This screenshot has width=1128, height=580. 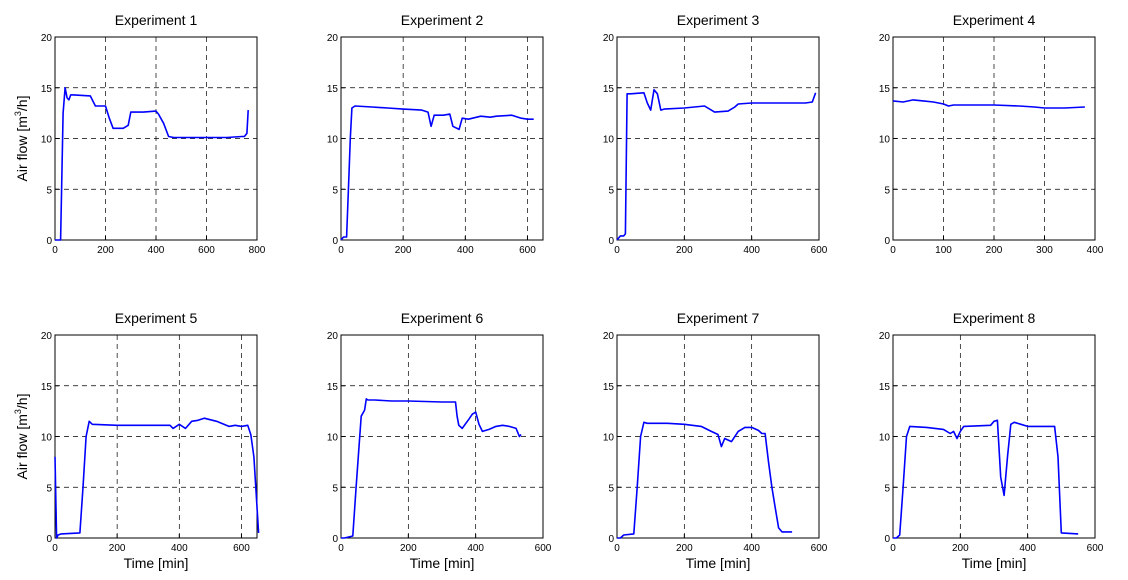 I want to click on chart-panel-2: 0 200 400 600 0 5 10 15 20 Experiment 2, so click(x=435, y=134).